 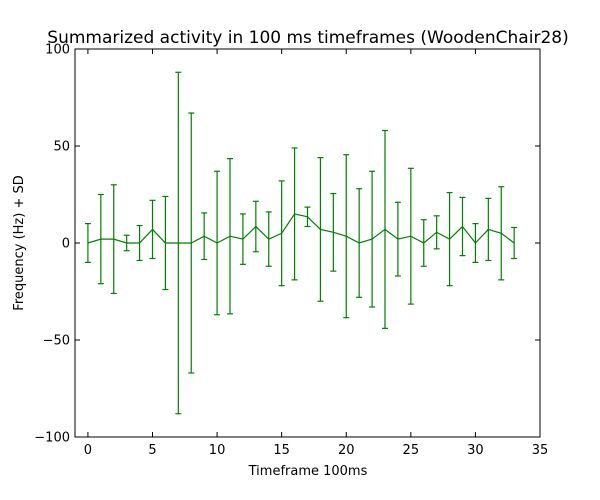 What do you see at coordinates (56, 341) in the screenshot?
I see `y-tick-label: −50` at bounding box center [56, 341].